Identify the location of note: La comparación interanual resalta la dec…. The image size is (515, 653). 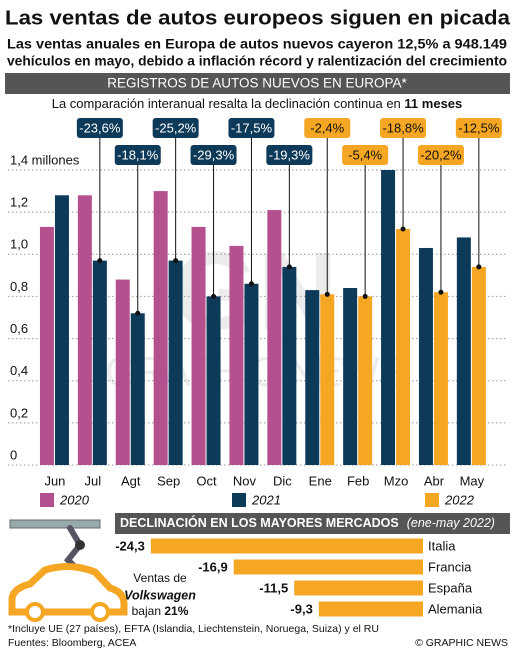
(257, 103).